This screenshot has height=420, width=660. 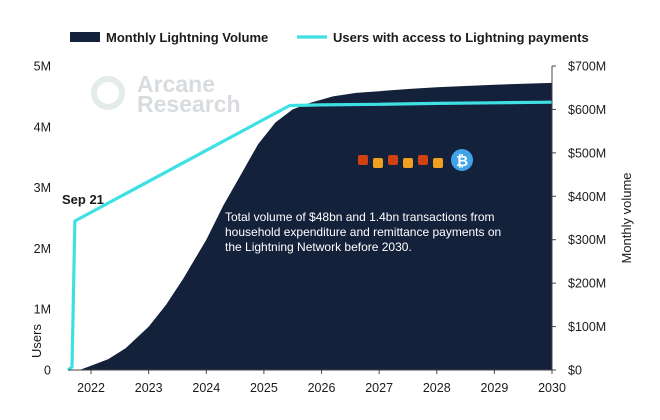 I want to click on sep21-callout: Sep 21, so click(x=83, y=199).